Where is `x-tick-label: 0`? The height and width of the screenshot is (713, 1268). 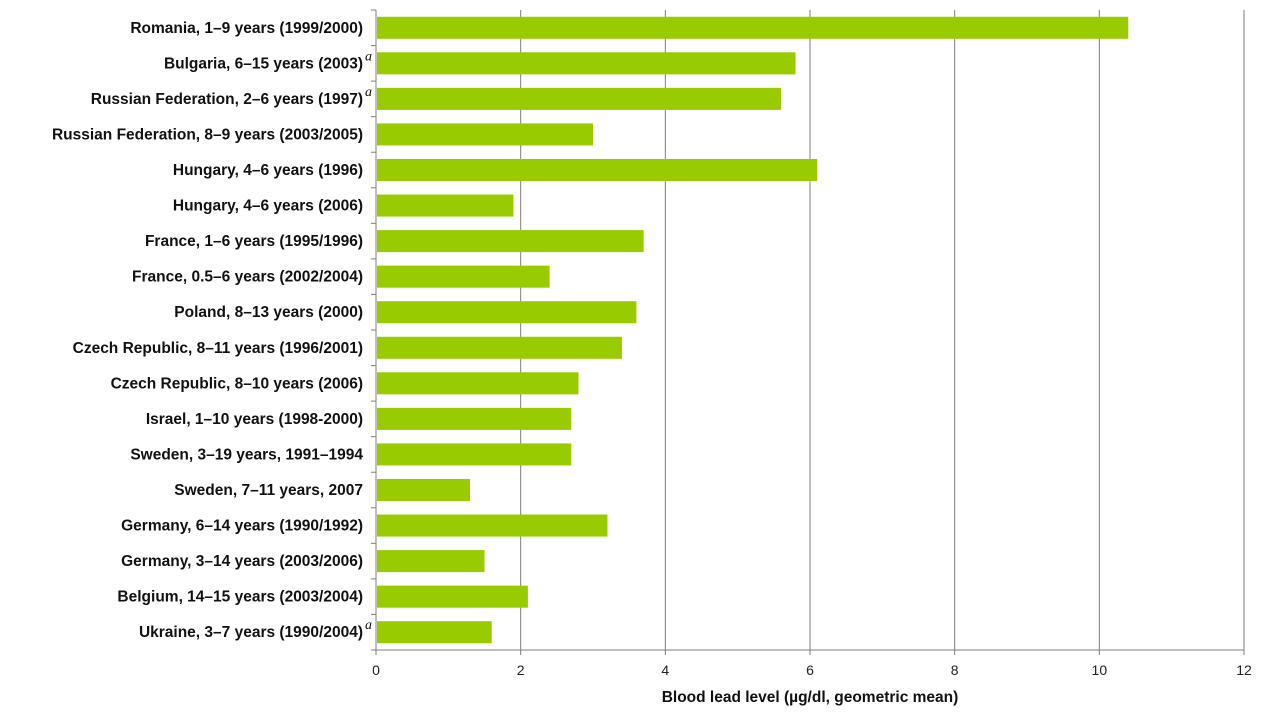 x-tick-label: 0 is located at coordinates (376, 670).